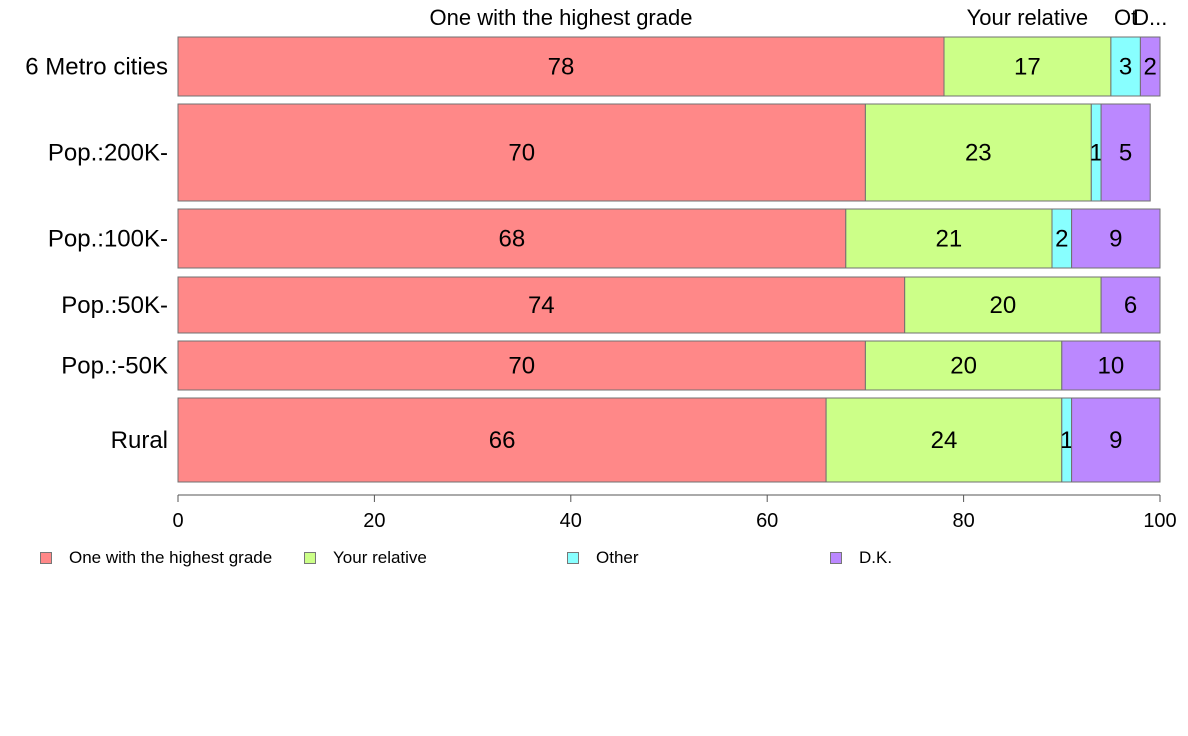 The height and width of the screenshot is (736, 1188). Describe the element at coordinates (108, 153) in the screenshot. I see `y-tick-label: Pop.:200K-` at that location.